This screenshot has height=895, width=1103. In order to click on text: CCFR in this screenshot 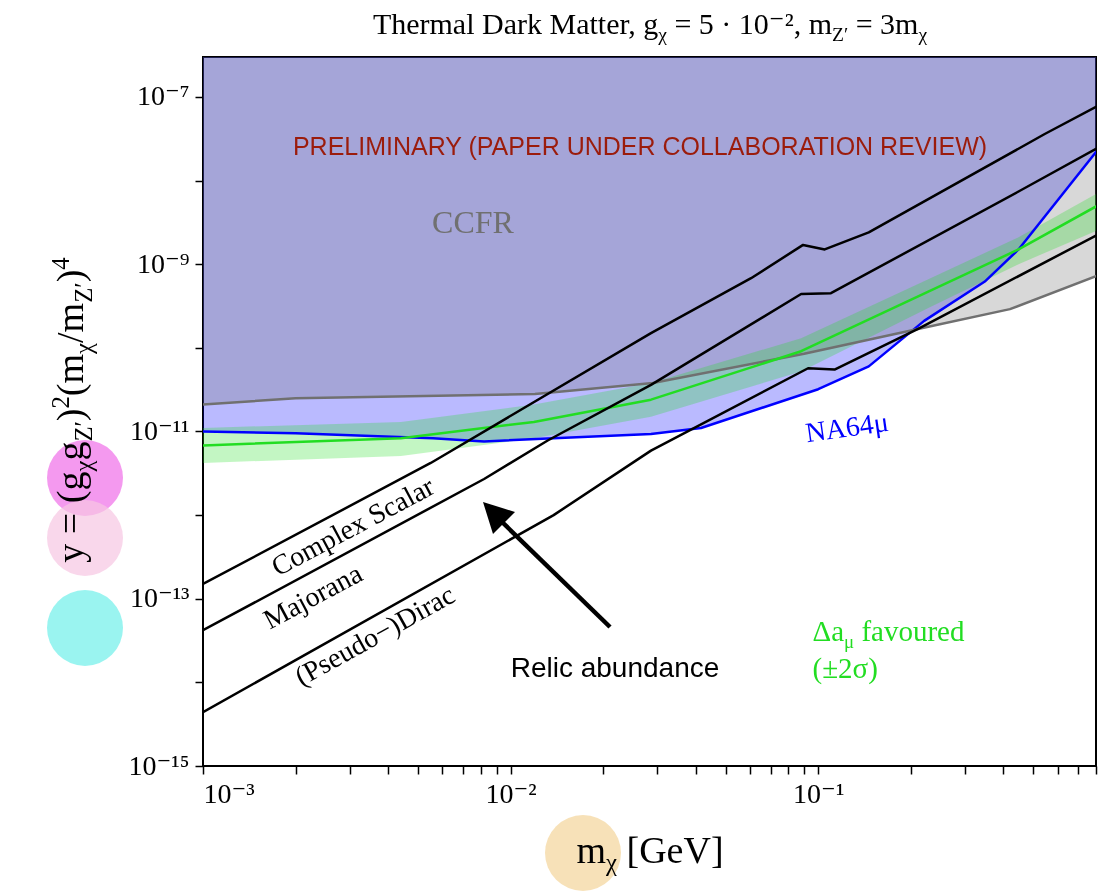, I will do `click(473, 222)`.